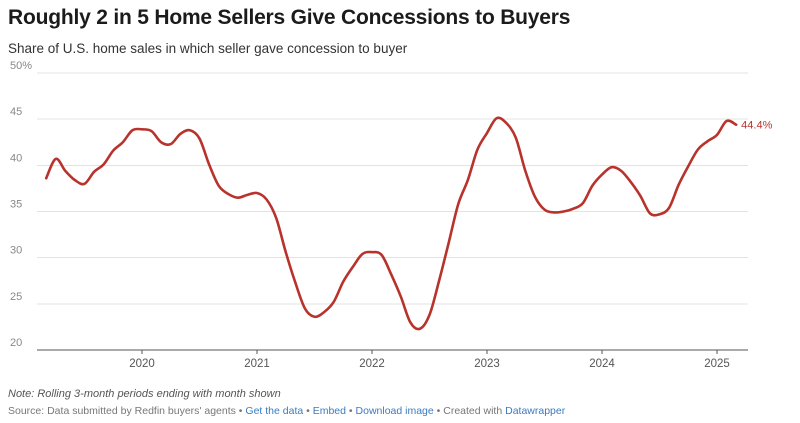  What do you see at coordinates (16, 112) in the screenshot?
I see `y-tick-label: 45` at bounding box center [16, 112].